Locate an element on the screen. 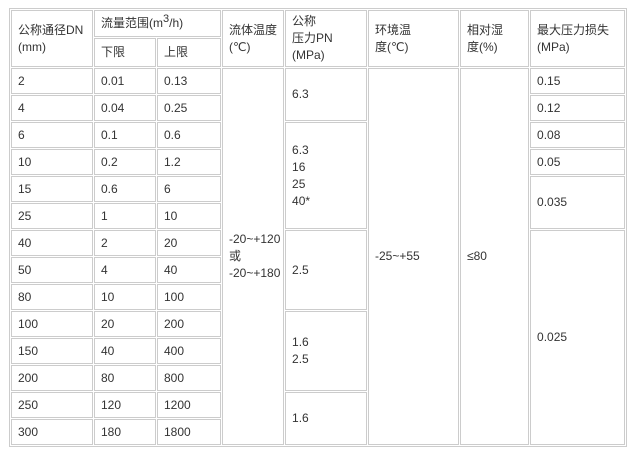  cell-humidity: ≤80 is located at coordinates (495, 256).